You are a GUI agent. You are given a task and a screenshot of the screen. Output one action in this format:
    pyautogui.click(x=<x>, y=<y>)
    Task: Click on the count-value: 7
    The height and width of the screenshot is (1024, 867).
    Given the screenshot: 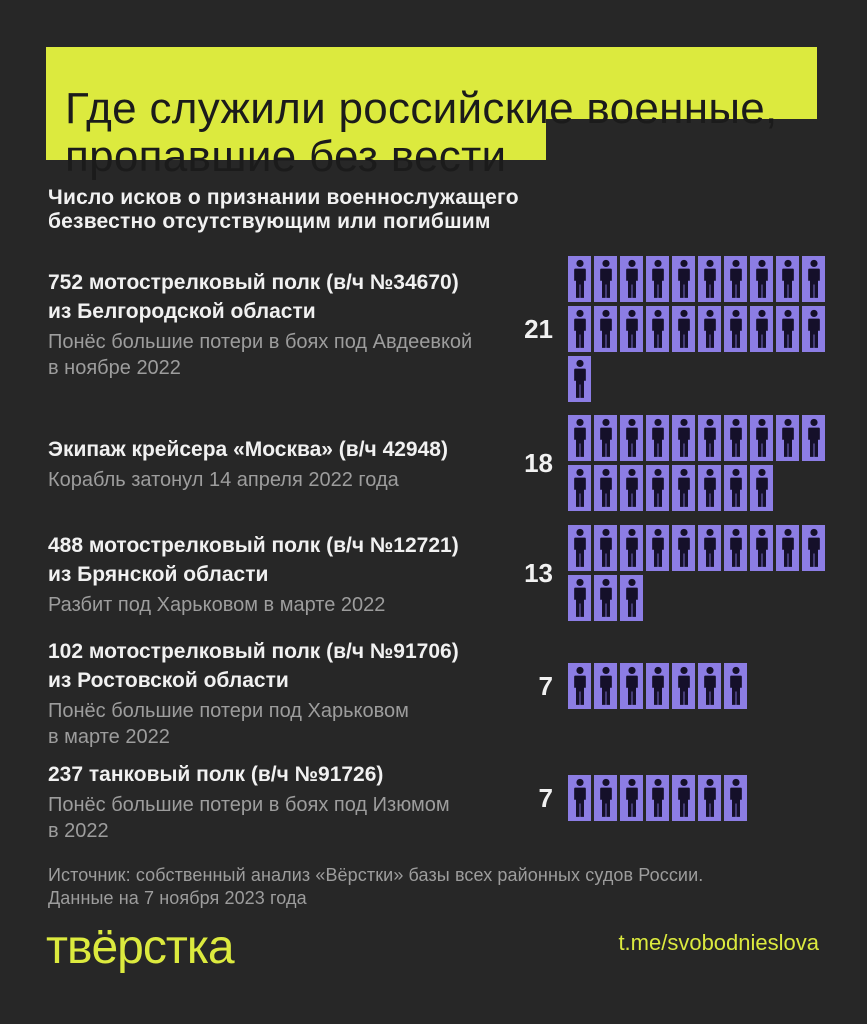 What is the action you would take?
    pyautogui.click(x=545, y=686)
    